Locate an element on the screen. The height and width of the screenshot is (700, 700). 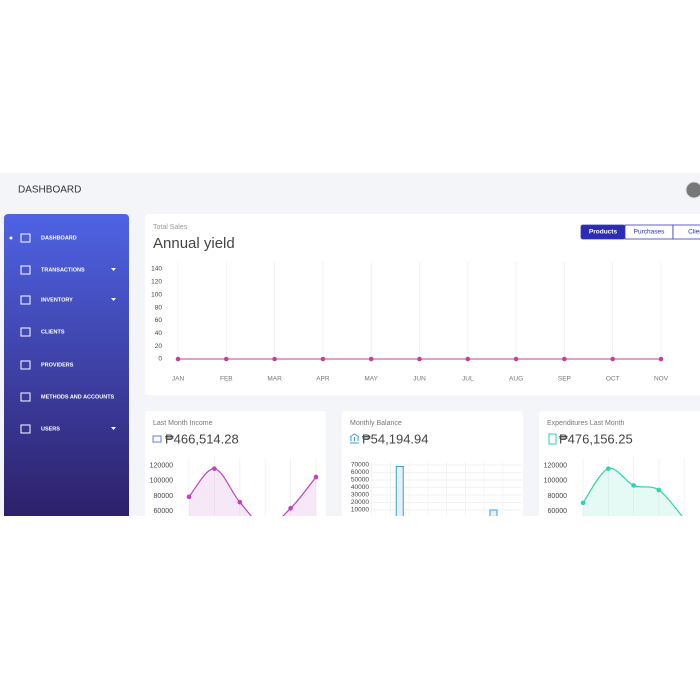
sidebar is located at coordinates (66, 365).